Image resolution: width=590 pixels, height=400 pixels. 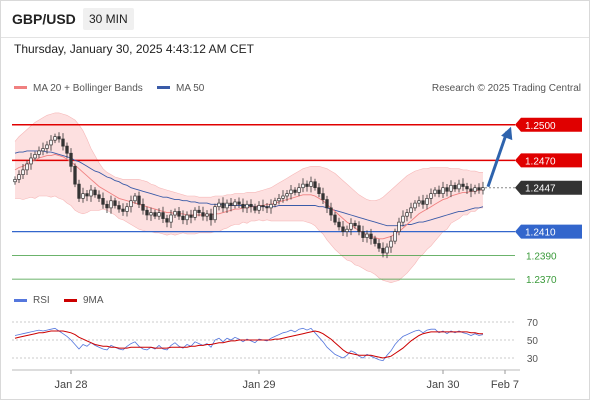 I want to click on time-tick-label: Jan 28, so click(x=70, y=385).